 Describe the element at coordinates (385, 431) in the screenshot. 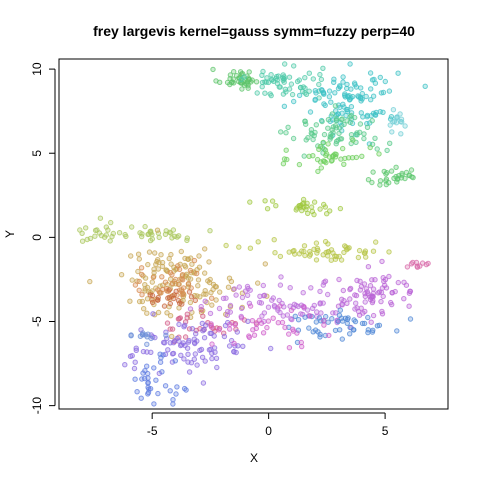

I see `x-tick-label: 5` at that location.